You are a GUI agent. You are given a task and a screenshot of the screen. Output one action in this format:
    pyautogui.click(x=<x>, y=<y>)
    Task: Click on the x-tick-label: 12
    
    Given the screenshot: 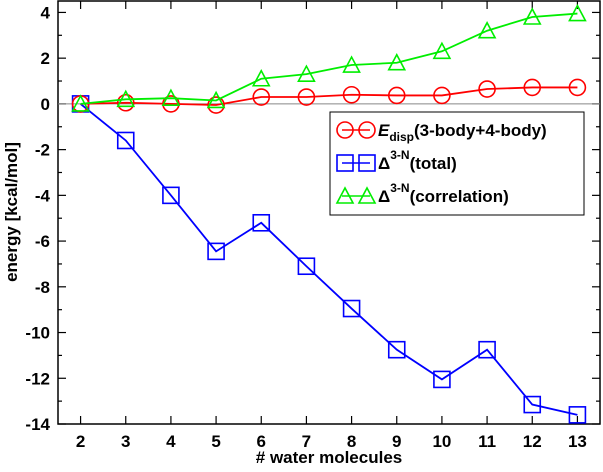 What is the action you would take?
    pyautogui.click(x=532, y=441)
    